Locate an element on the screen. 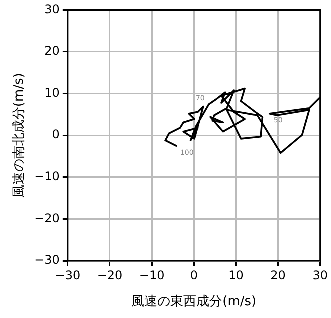 The height and width of the screenshot is (318, 331). y-tick-label: 0 is located at coordinates (56, 135).